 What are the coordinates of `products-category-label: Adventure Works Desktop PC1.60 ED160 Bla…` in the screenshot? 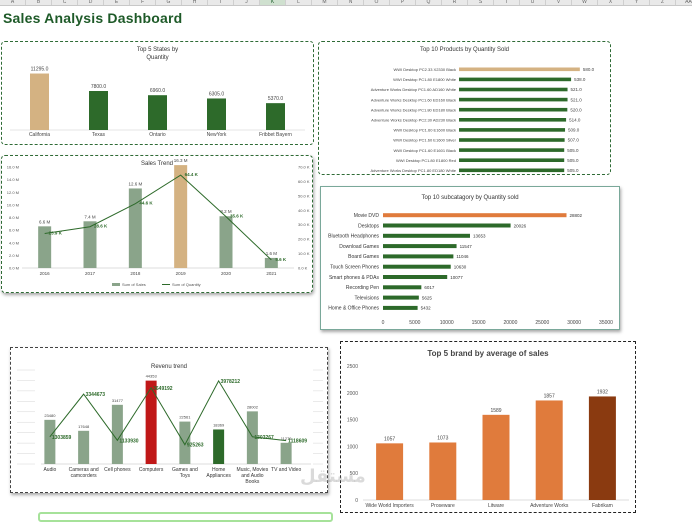 It's located at (413, 99).